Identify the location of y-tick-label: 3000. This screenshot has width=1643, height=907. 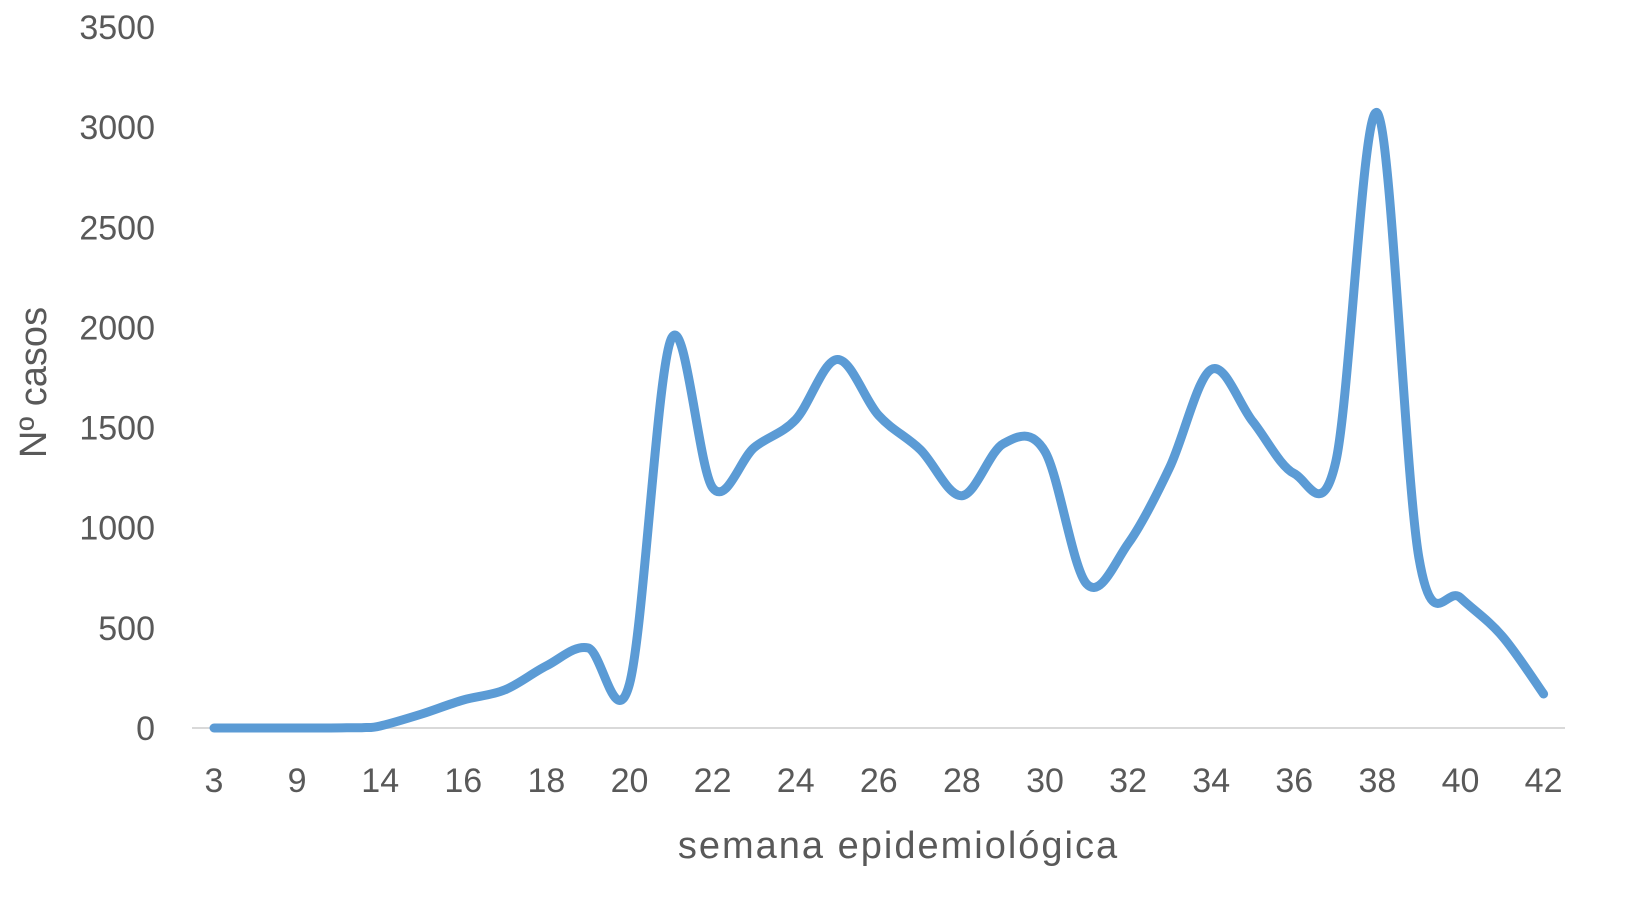
(117, 128).